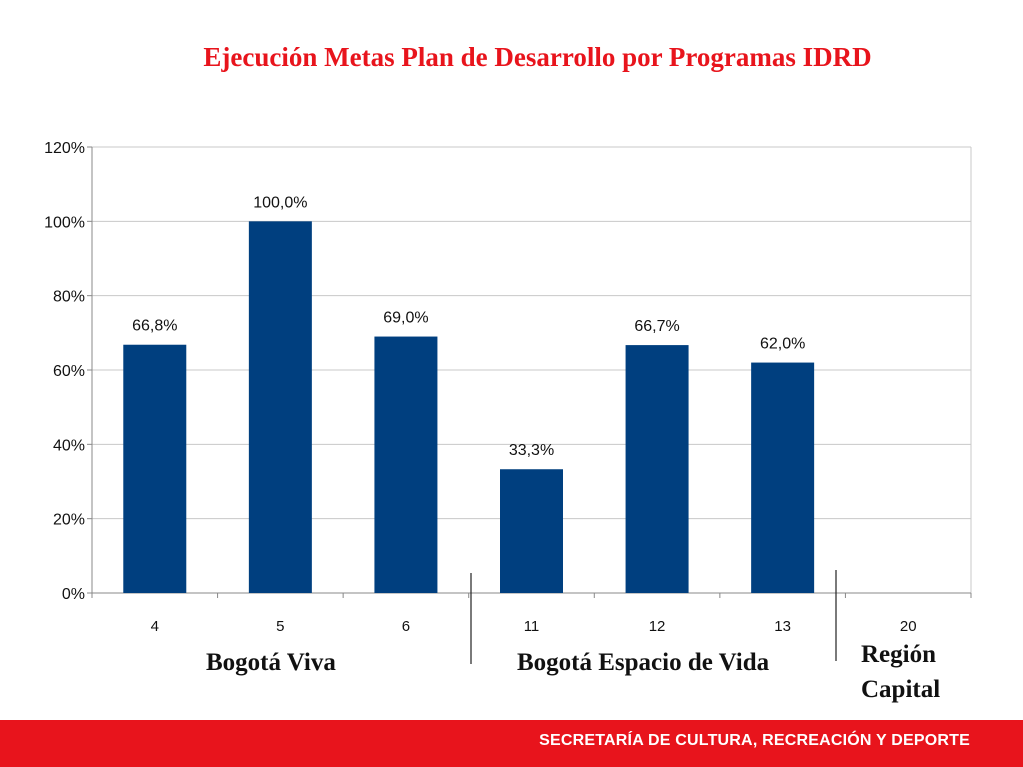 The width and height of the screenshot is (1023, 767). What do you see at coordinates (656, 326) in the screenshot?
I see `value-label-12: 66,7%` at bounding box center [656, 326].